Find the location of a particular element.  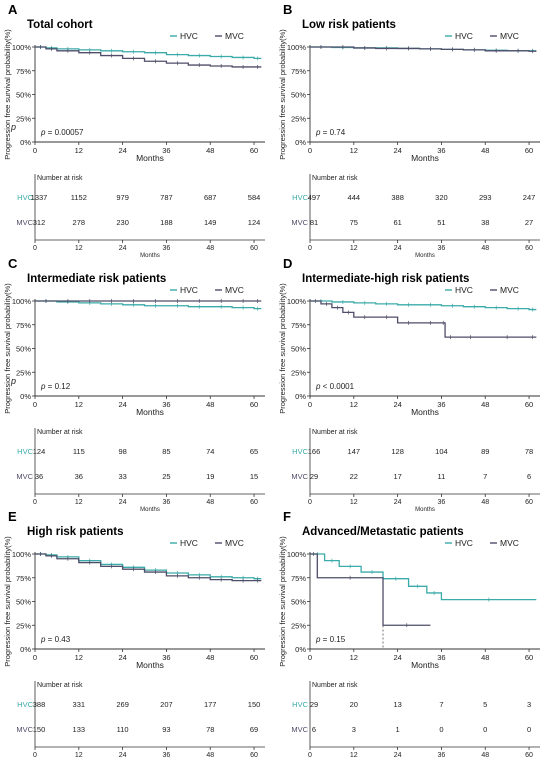

risk-value: 147 is located at coordinates (354, 451).